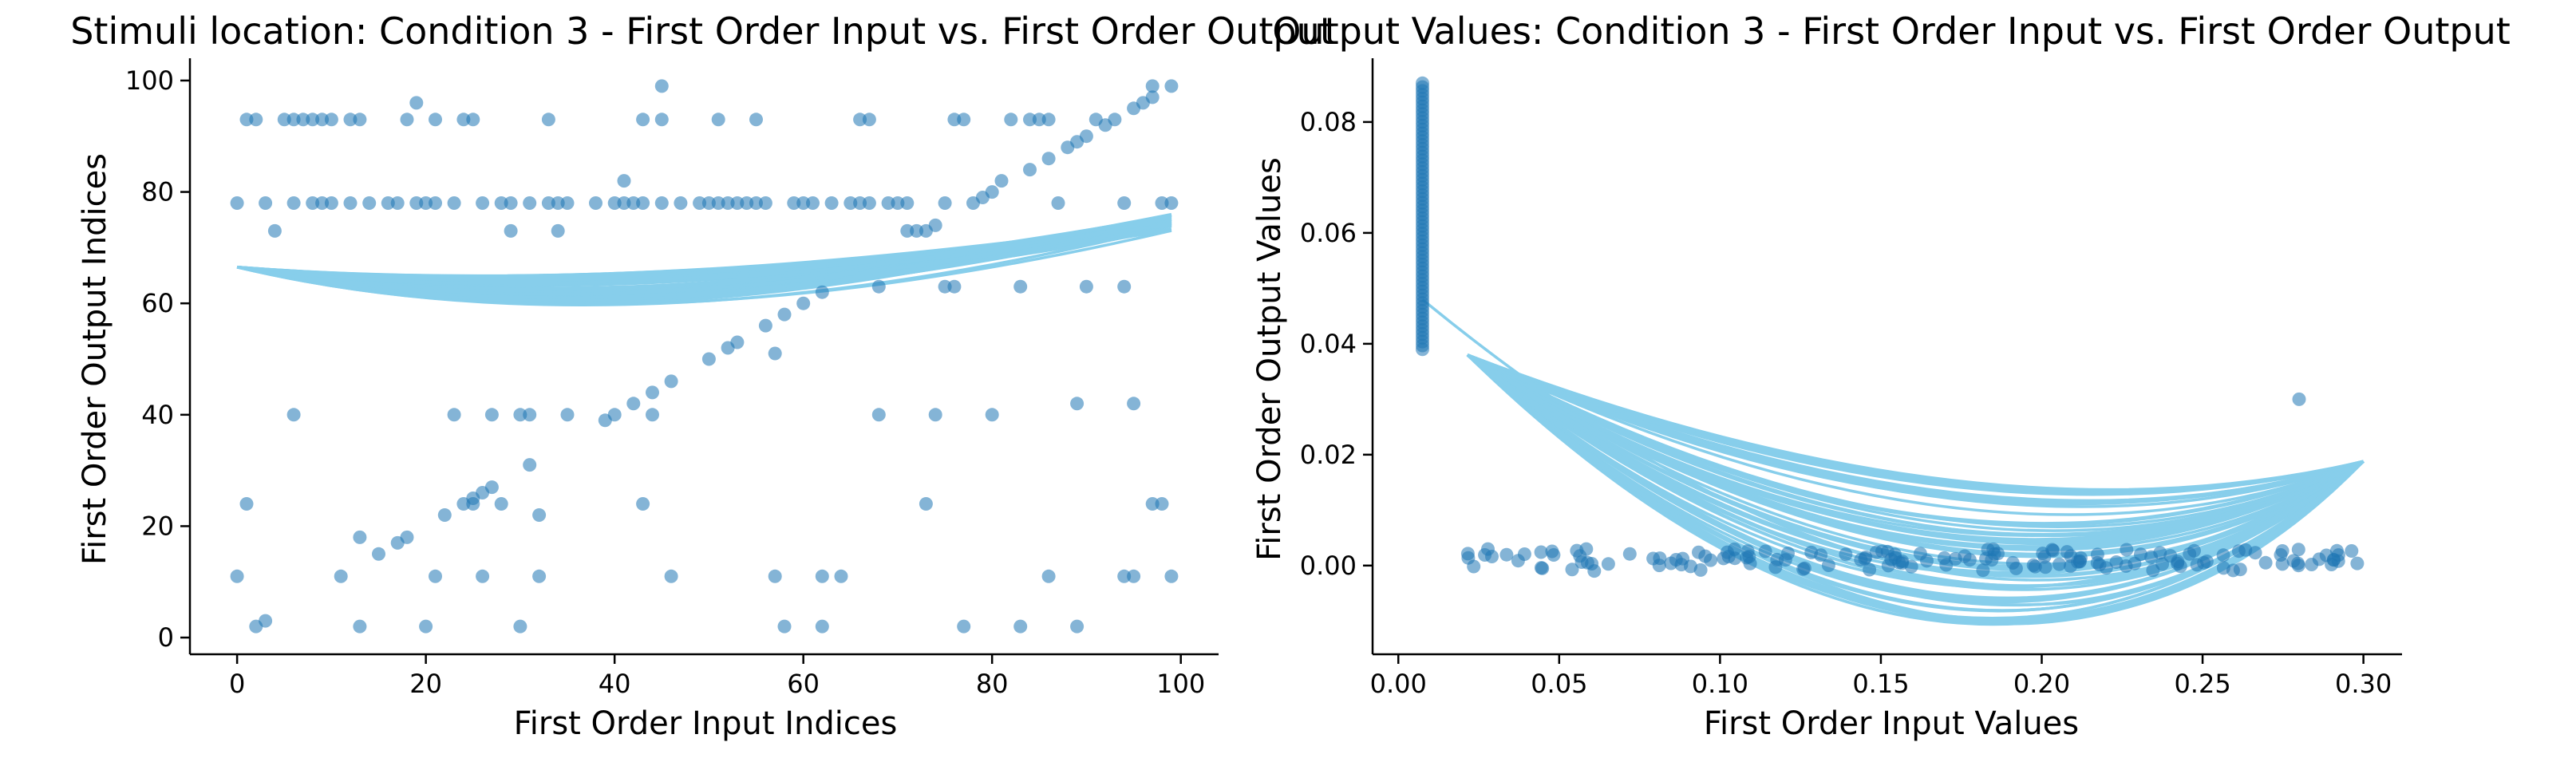 This screenshot has width=2576, height=758. Describe the element at coordinates (157, 526) in the screenshot. I see `left-y-tick-label: 20` at that location.